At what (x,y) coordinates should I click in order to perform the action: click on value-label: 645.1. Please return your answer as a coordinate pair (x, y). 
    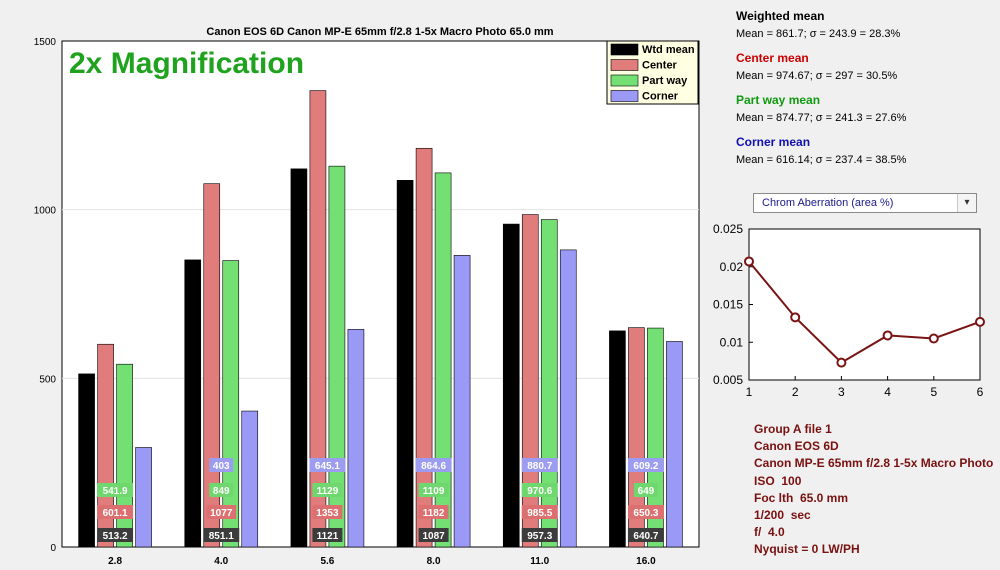
    Looking at the image, I should click on (327, 466).